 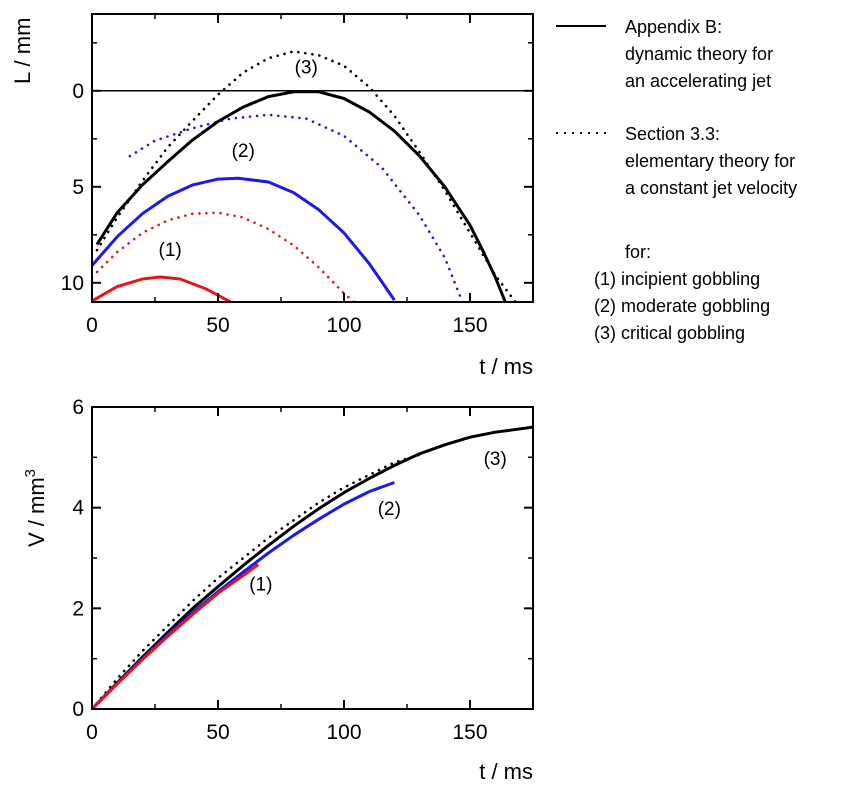 I want to click on bottom-y-tick-label: 6, so click(x=78, y=407).